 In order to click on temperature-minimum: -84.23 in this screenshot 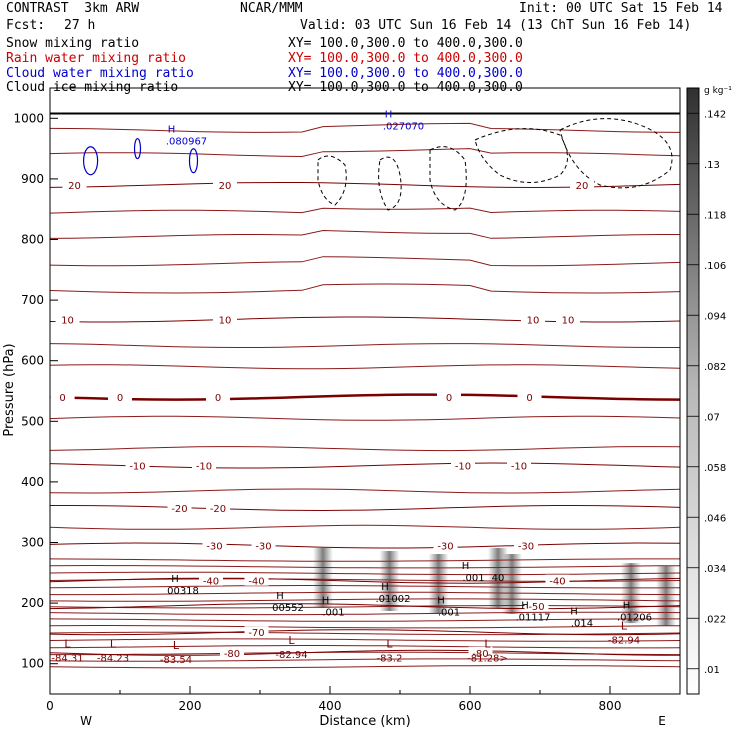, I will do `click(113, 659)`.